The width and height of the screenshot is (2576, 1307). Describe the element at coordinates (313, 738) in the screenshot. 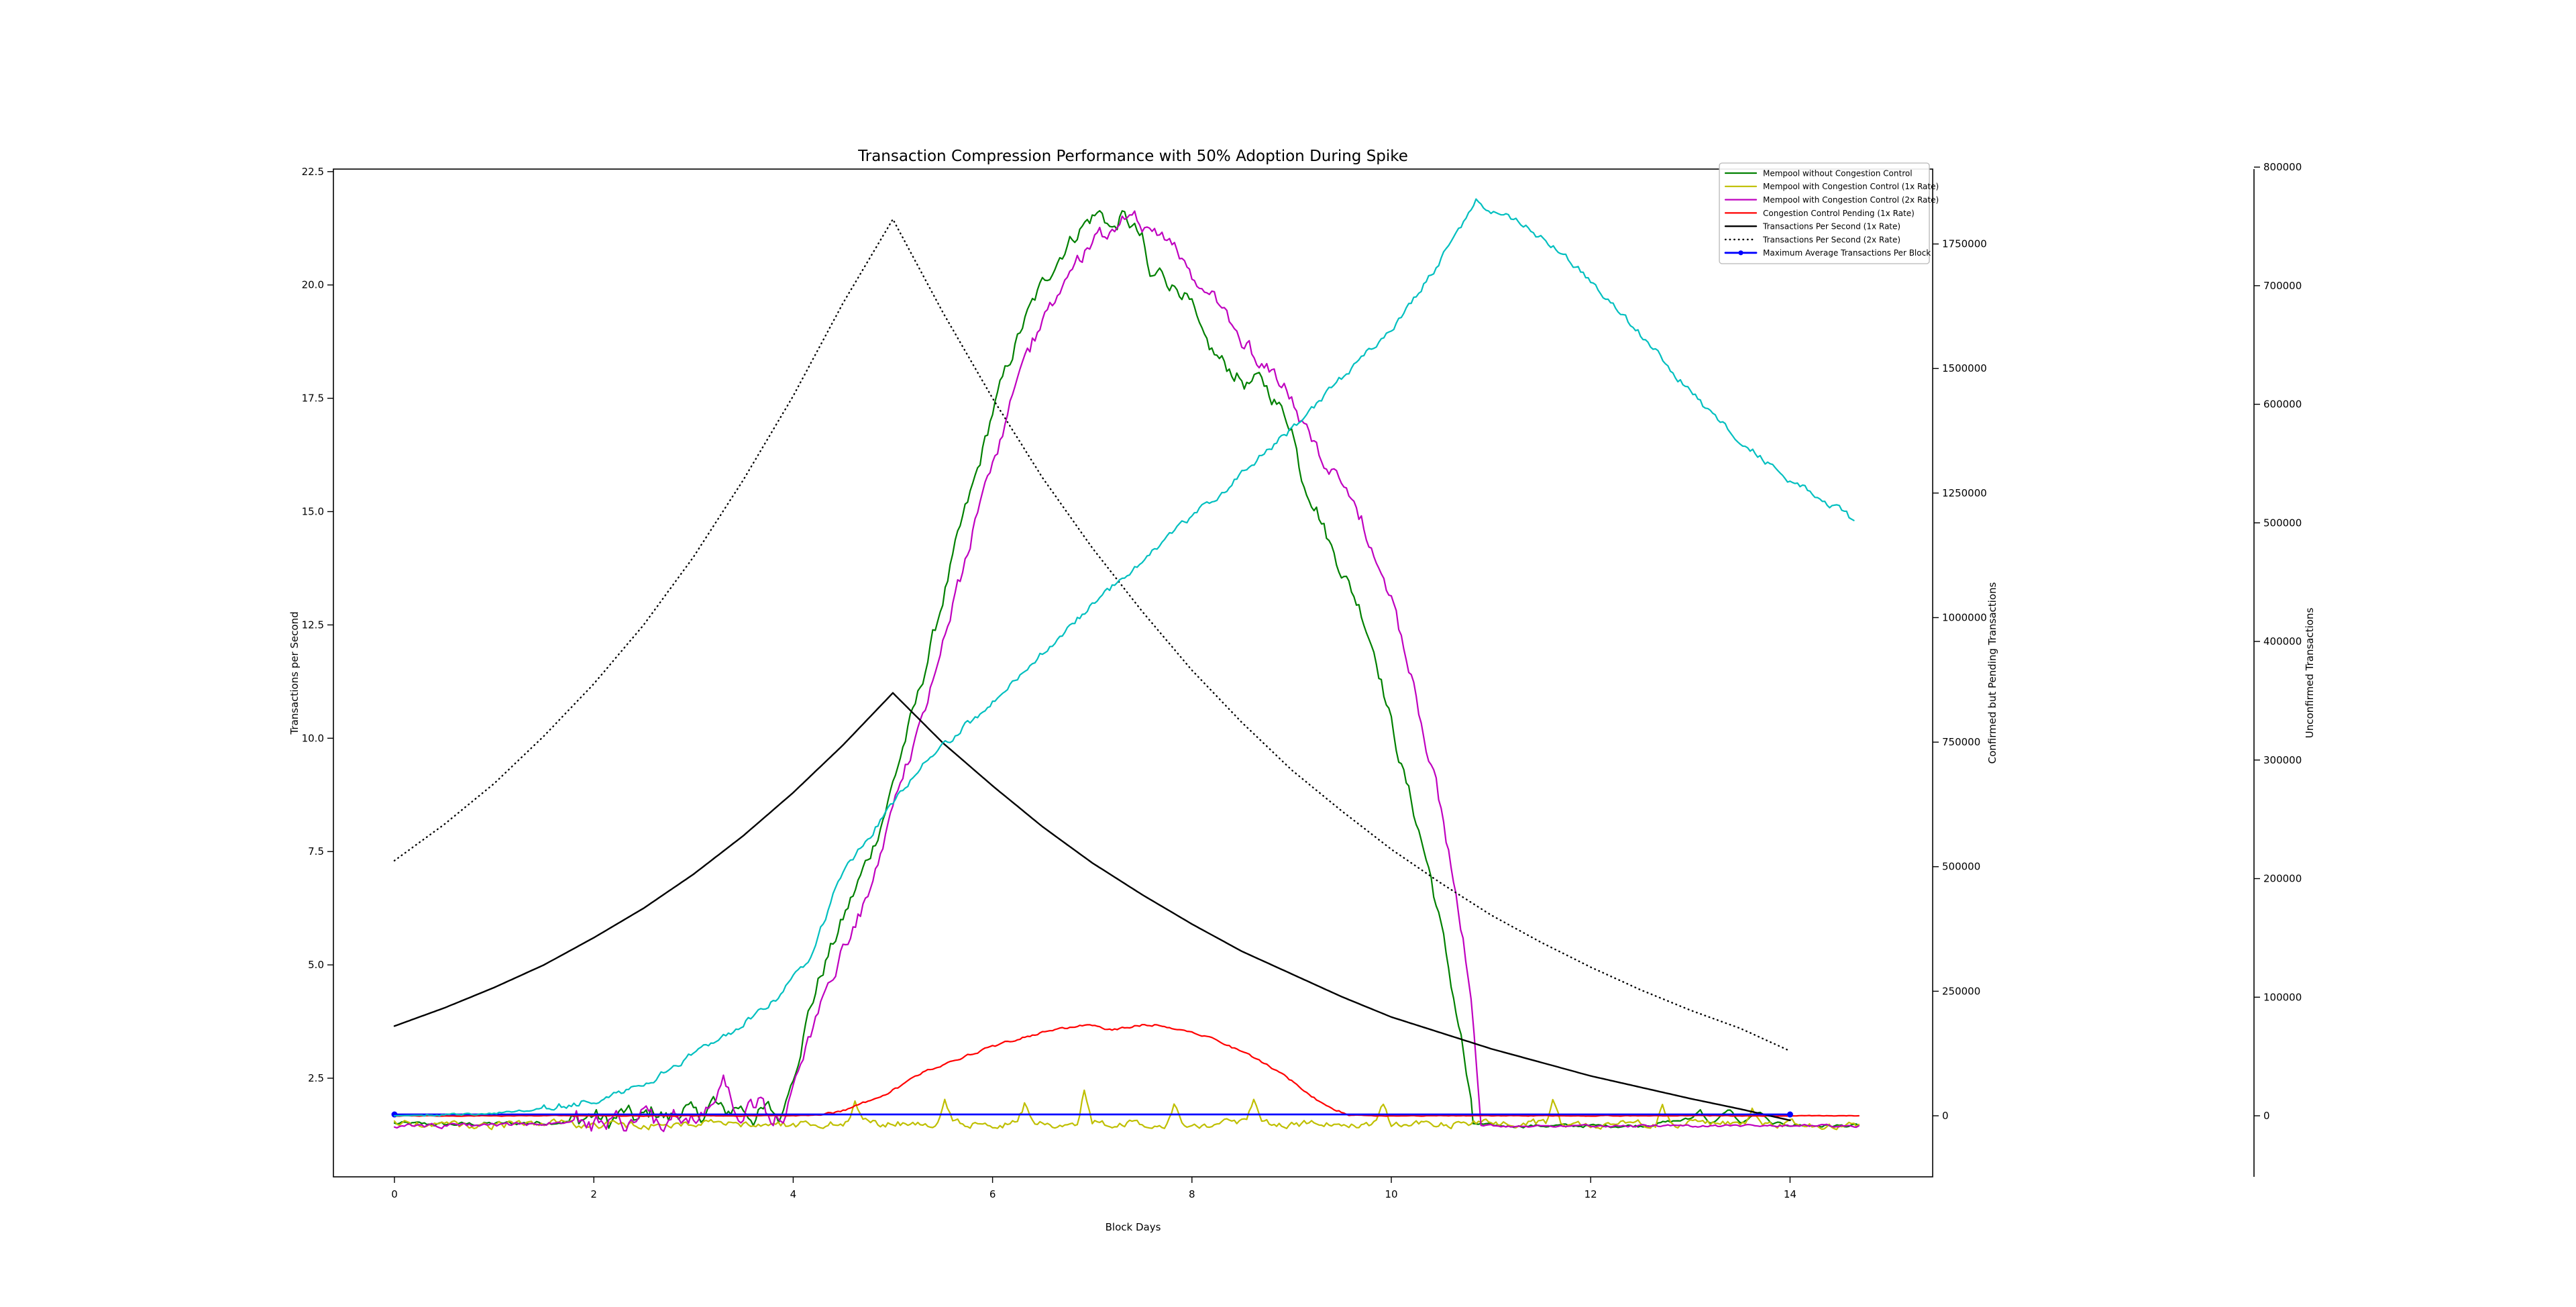

I see `left-tick-label: 10.0` at that location.